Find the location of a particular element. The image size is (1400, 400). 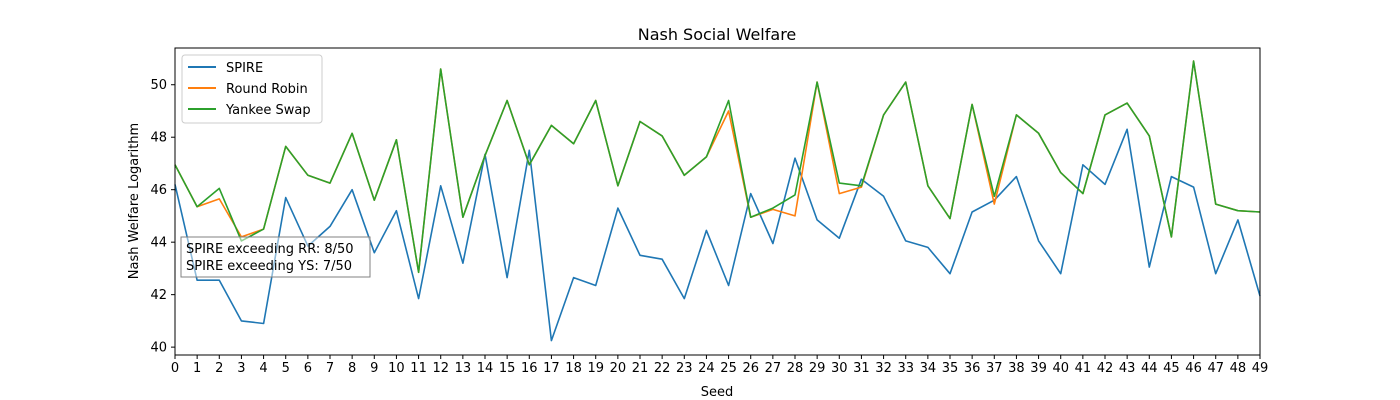

x-tick-label: 17 is located at coordinates (551, 368).